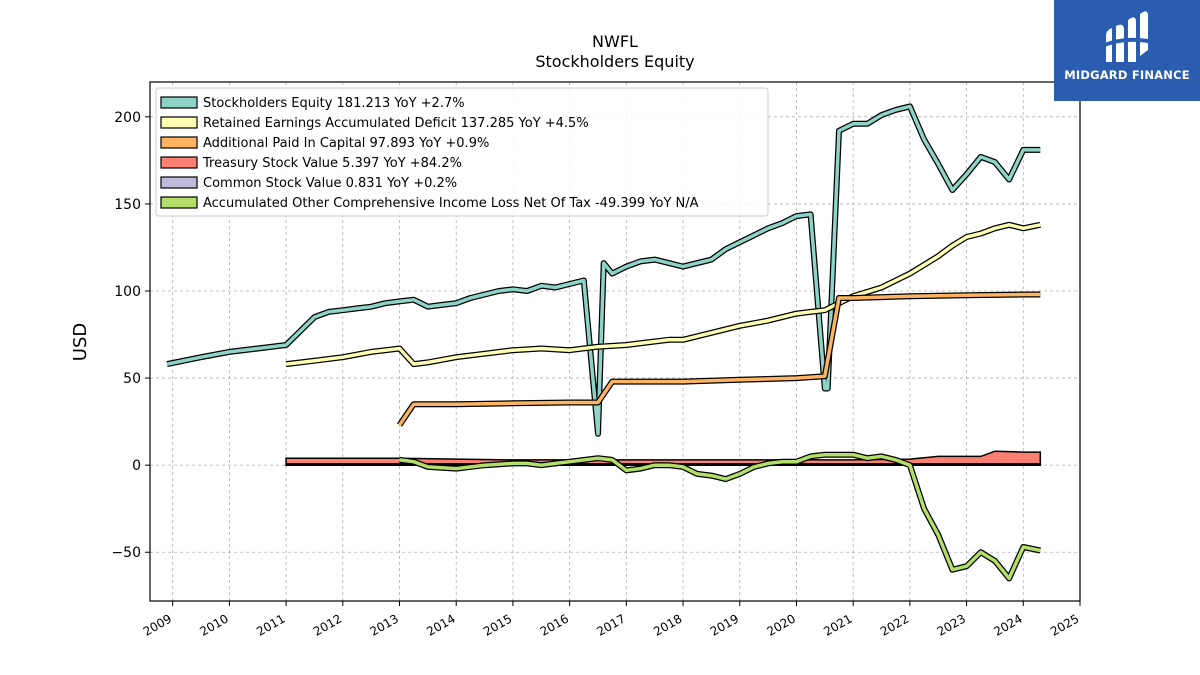  I want to click on y-axis: −50 0 50 100 150 200, so click(130, 335).